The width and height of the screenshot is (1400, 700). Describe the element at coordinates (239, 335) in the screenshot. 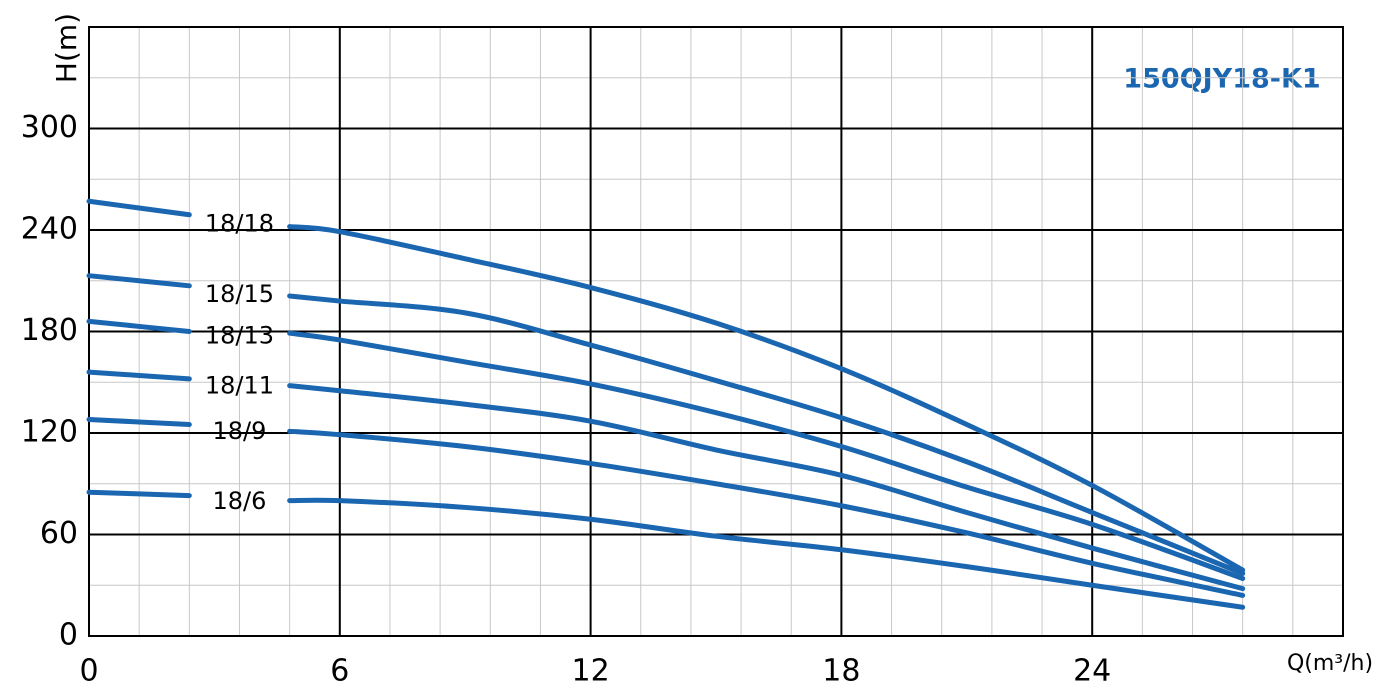

I see `series-label: 18/13` at that location.